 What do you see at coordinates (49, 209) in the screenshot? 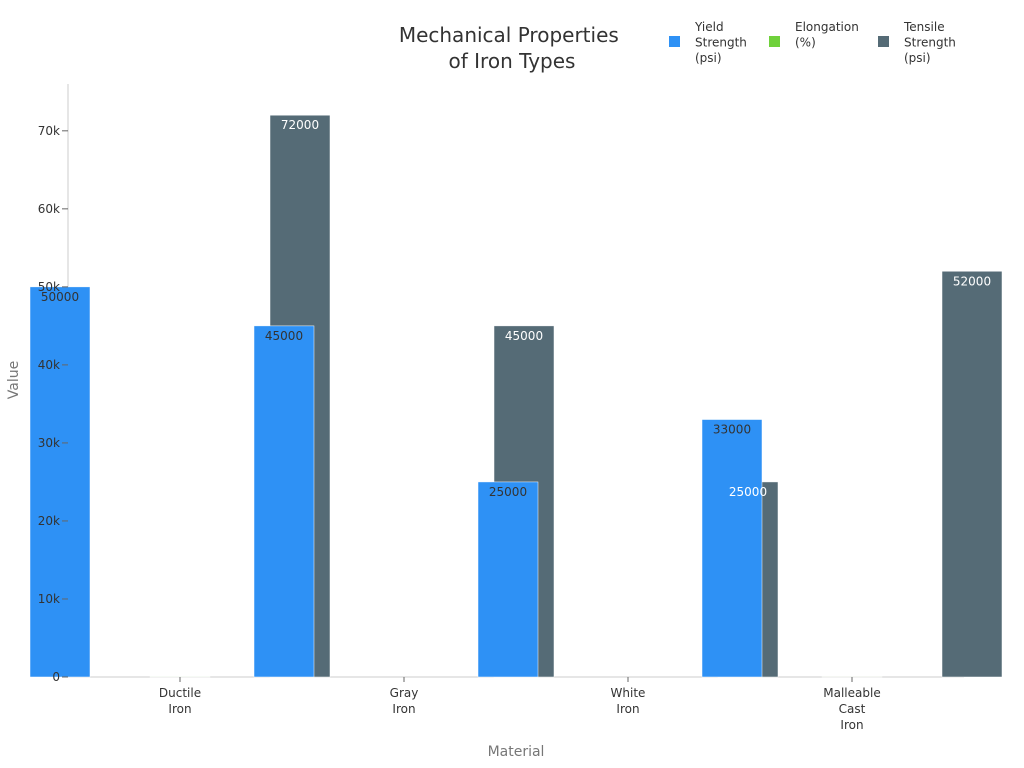
I see `y-tick-label: 60k` at bounding box center [49, 209].